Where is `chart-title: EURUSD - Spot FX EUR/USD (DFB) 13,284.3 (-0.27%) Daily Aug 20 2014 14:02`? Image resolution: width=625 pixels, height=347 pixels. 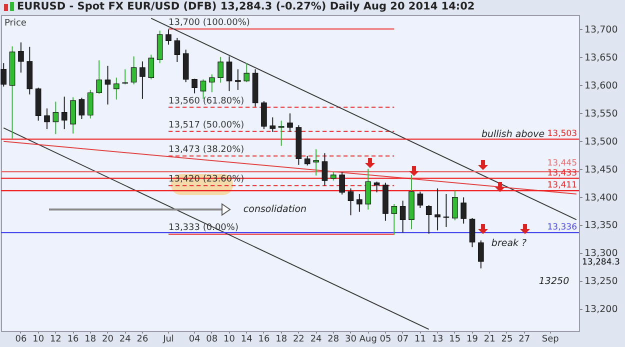
chart-title: EURUSD - Spot FX EUR/USD (DFB) 13,284.3 (-0.27%) Daily Aug 20 2014 14:02 is located at coordinates (246, 6).